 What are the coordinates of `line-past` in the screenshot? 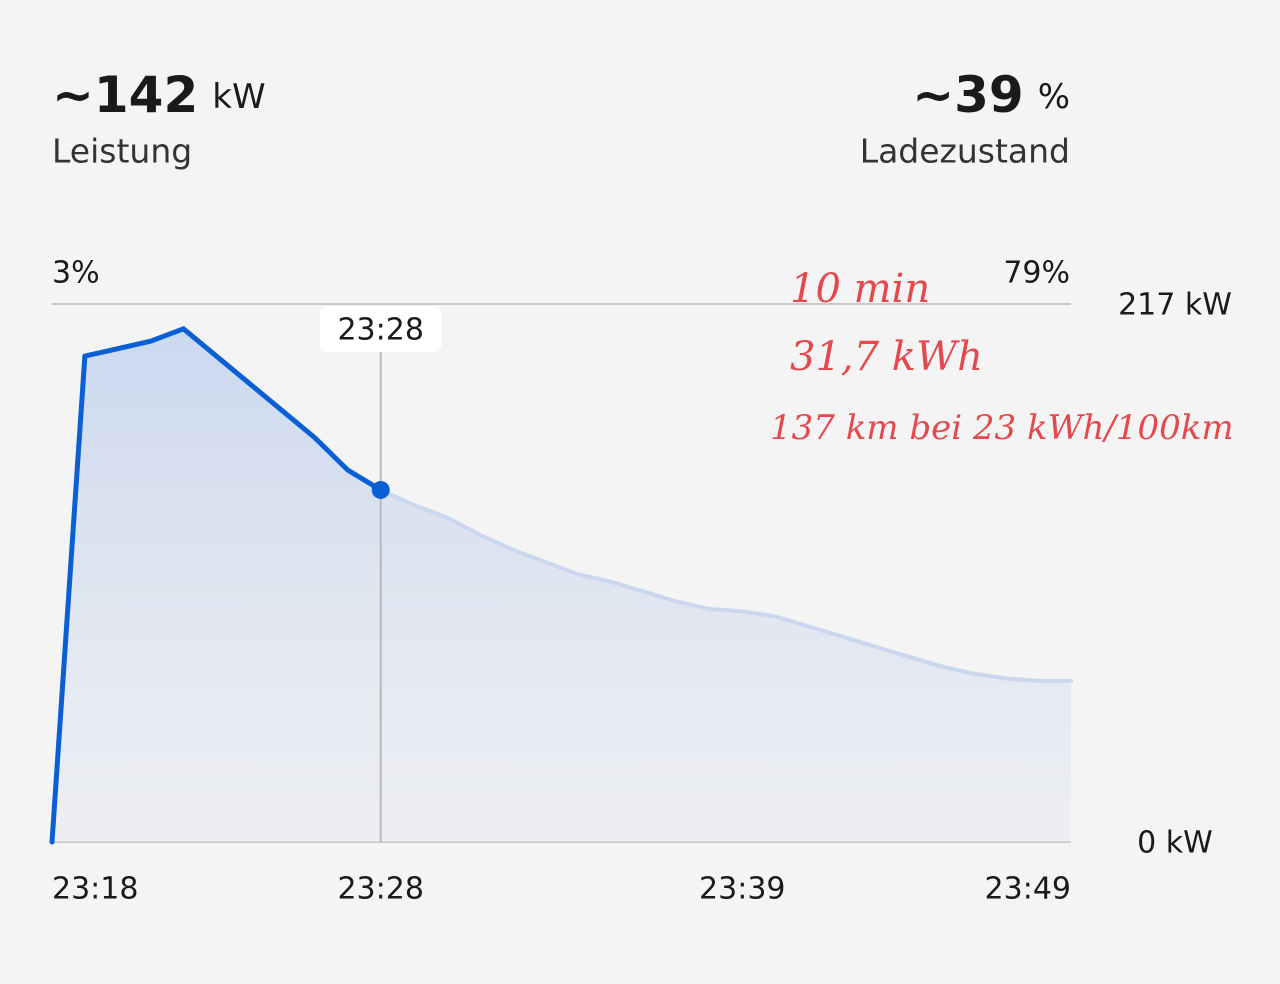 It's located at (216, 585).